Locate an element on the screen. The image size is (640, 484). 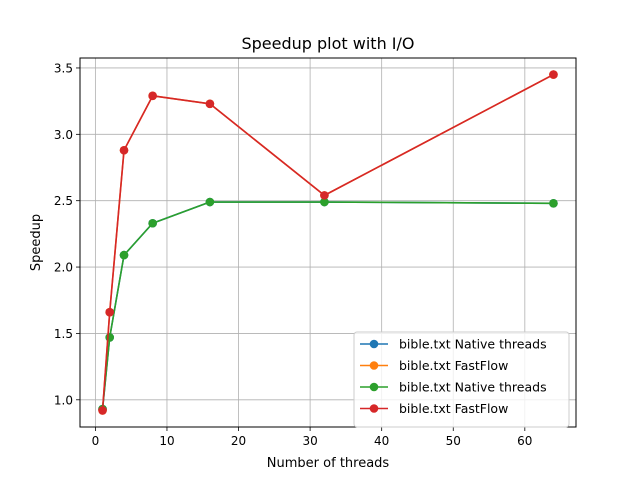
legend-box is located at coordinates (461, 379).